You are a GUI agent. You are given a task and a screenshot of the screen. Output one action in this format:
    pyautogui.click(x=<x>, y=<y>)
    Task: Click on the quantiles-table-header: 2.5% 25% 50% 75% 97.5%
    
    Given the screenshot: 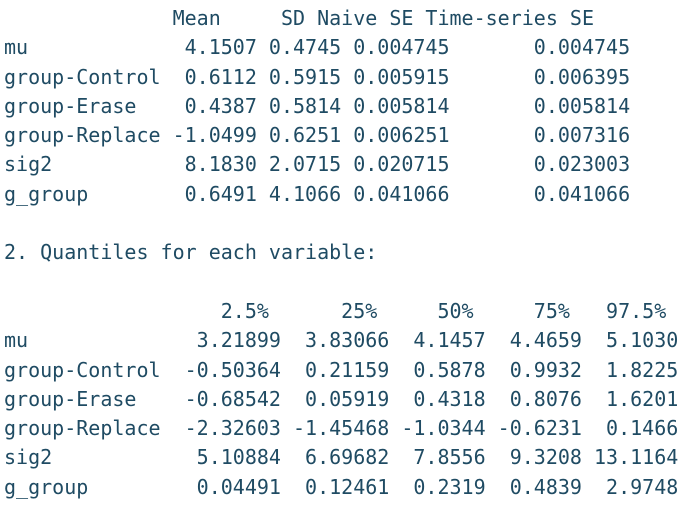 What is the action you would take?
    pyautogui.click(x=335, y=310)
    